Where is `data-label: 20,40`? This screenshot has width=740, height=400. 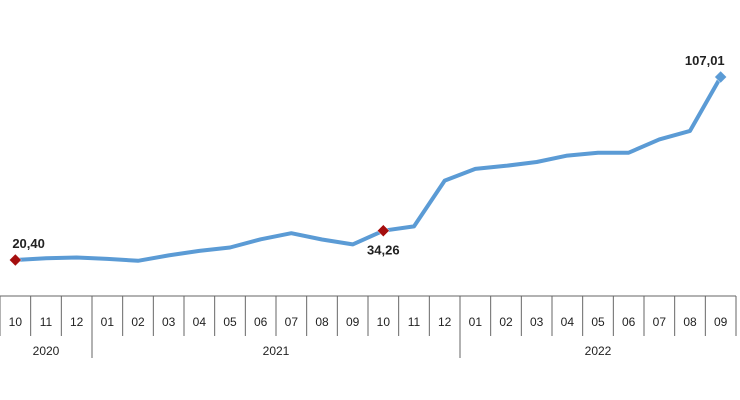
data-label: 20,40 is located at coordinates (28, 243).